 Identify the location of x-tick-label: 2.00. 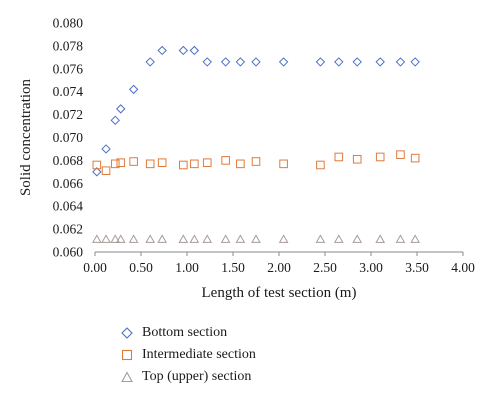
(279, 267).